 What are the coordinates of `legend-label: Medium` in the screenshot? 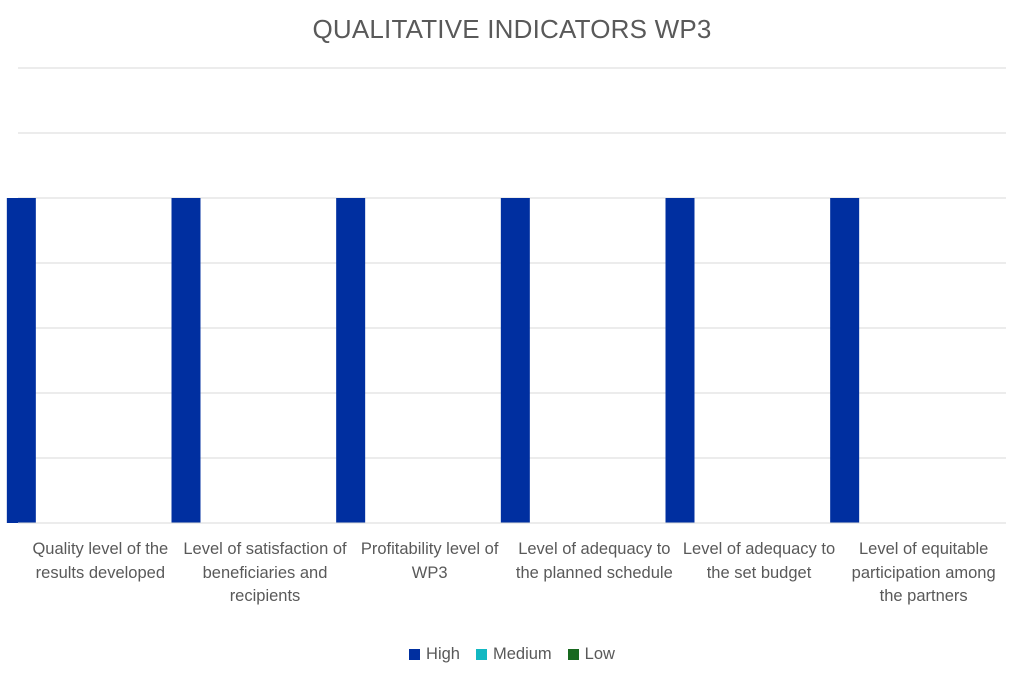 It's located at (522, 654).